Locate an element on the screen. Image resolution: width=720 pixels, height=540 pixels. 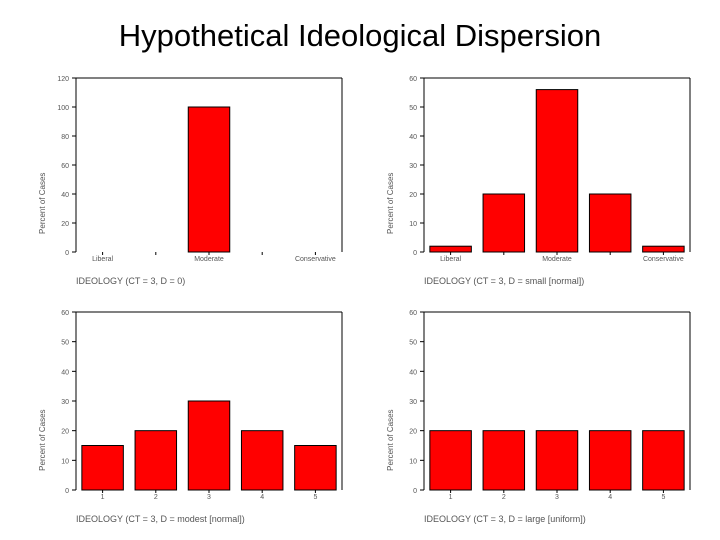
chart1-x-tick-label: Conservative is located at coordinates (663, 259).